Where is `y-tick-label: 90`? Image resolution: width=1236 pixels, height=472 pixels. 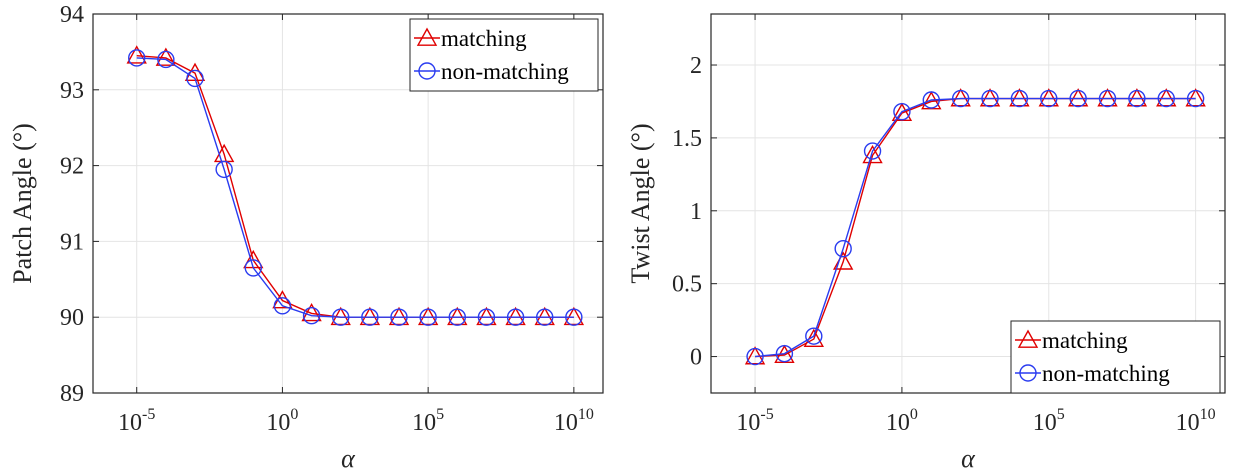 y-tick-label: 90 is located at coordinates (72, 318).